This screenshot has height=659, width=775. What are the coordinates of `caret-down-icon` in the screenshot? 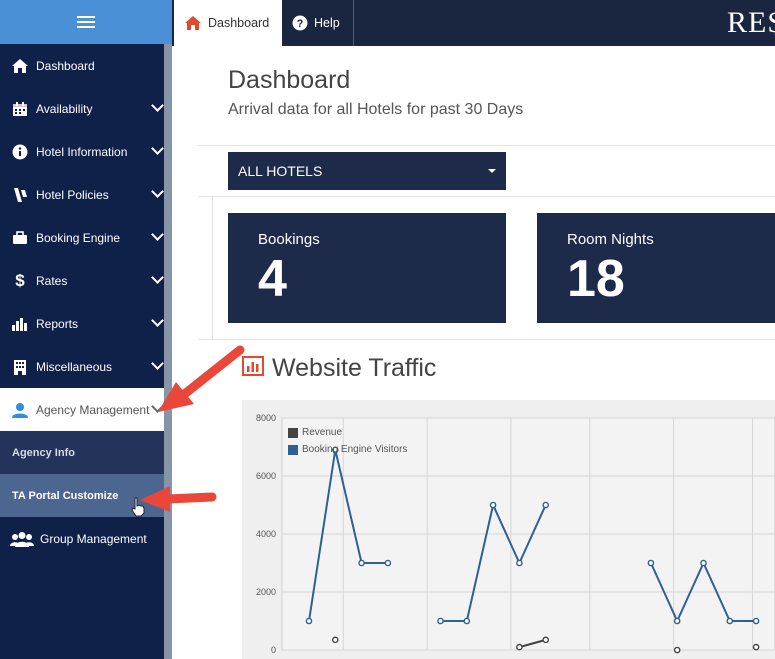 It's located at (492, 171).